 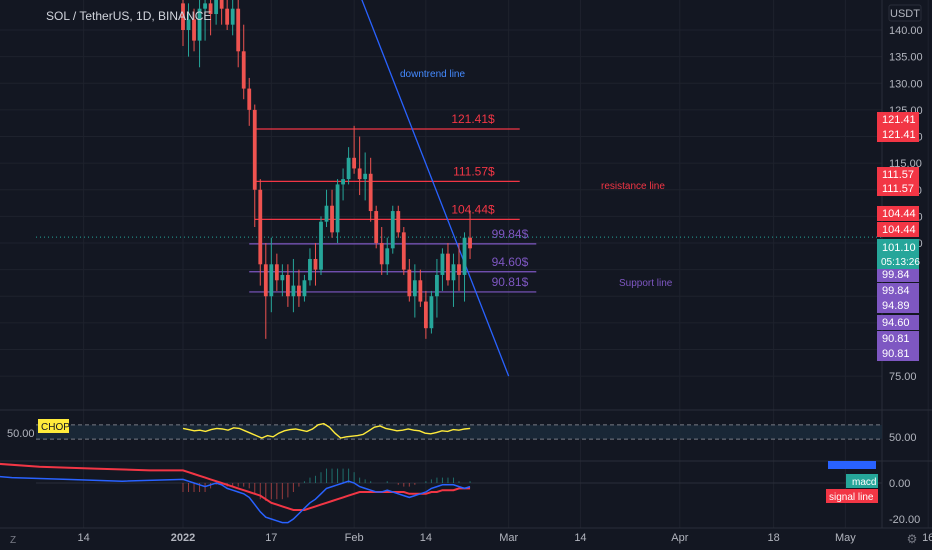 I want to click on time-tick: 16, so click(x=927, y=538).